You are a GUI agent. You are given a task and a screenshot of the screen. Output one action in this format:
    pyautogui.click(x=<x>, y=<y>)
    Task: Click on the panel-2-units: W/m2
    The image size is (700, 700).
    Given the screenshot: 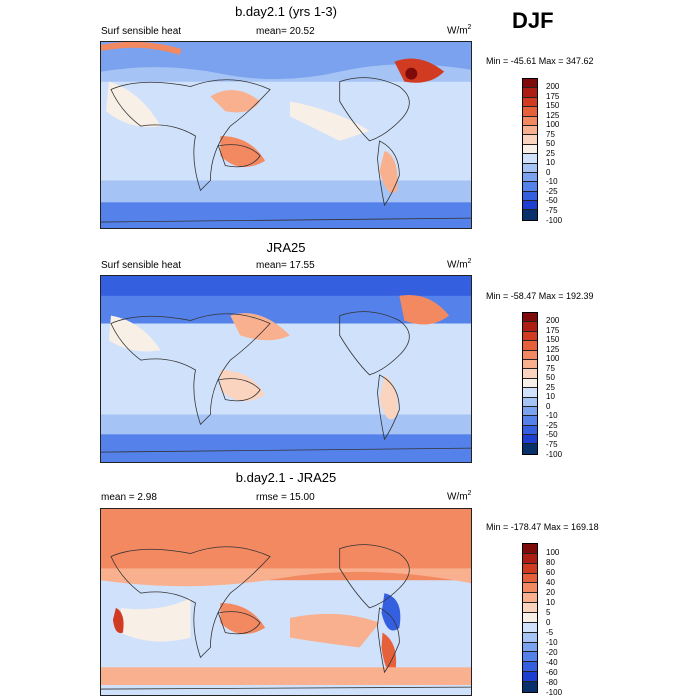 What is the action you would take?
    pyautogui.click(x=459, y=264)
    